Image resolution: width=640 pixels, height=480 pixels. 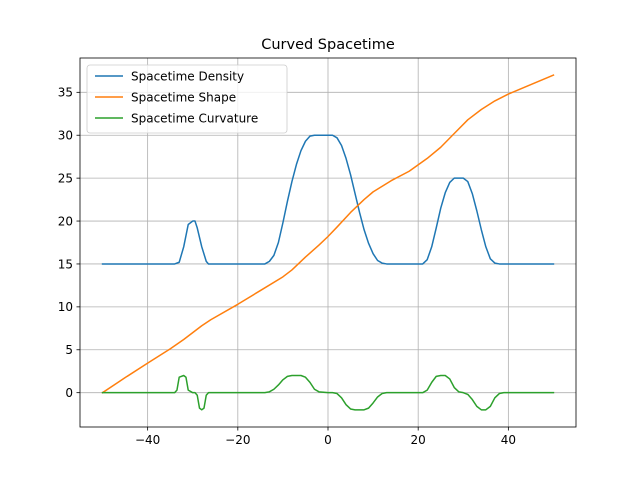 I want to click on x-tick-label: 20, so click(x=418, y=440).